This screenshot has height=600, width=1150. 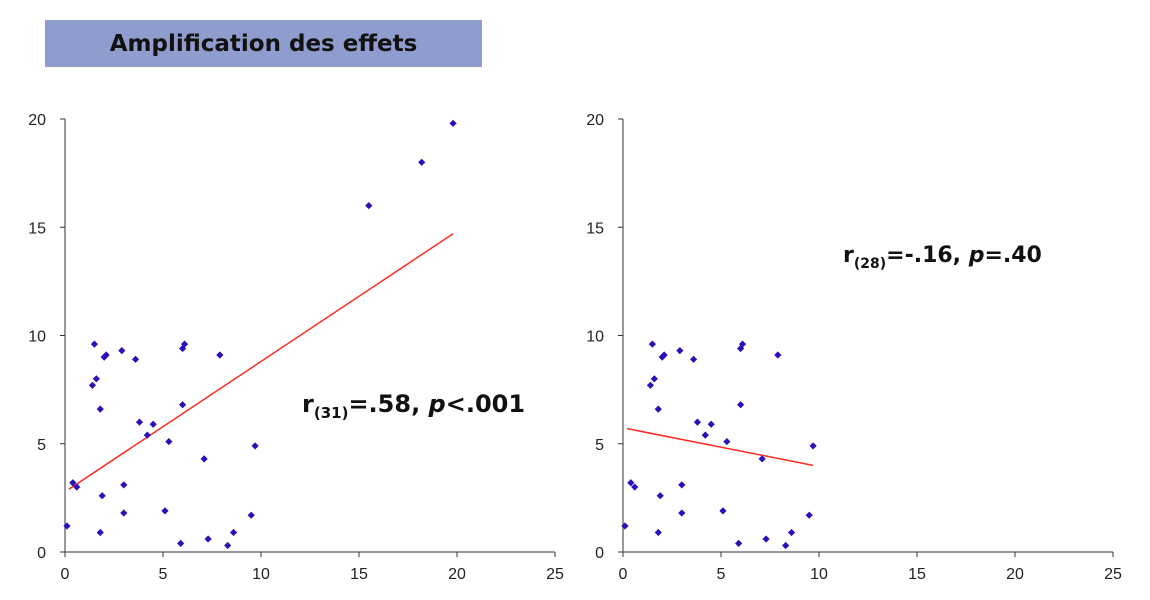 I want to click on x-tick-label-left: 10, so click(x=261, y=574).